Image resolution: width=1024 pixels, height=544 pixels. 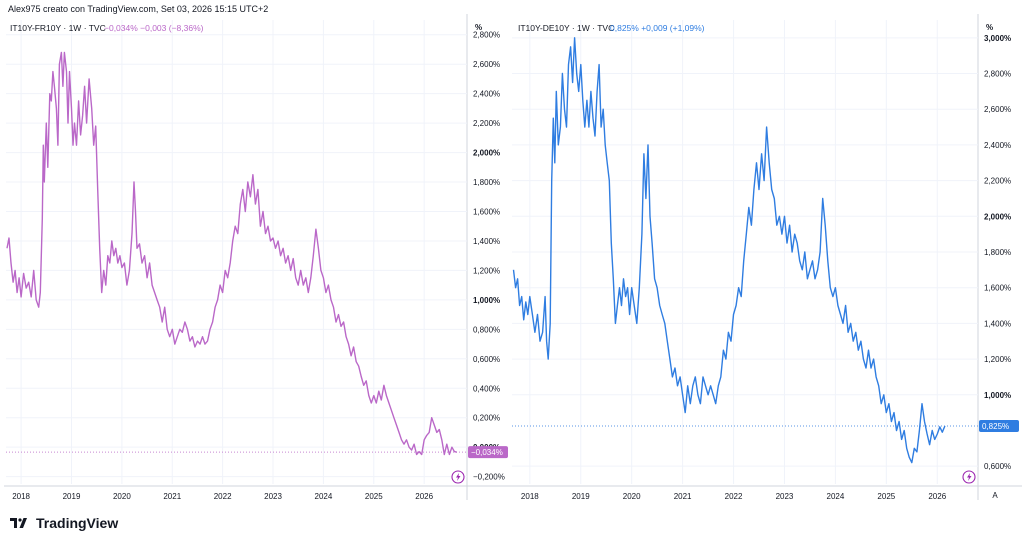 I want to click on y-tick-label: 3,000%, so click(x=997, y=38).